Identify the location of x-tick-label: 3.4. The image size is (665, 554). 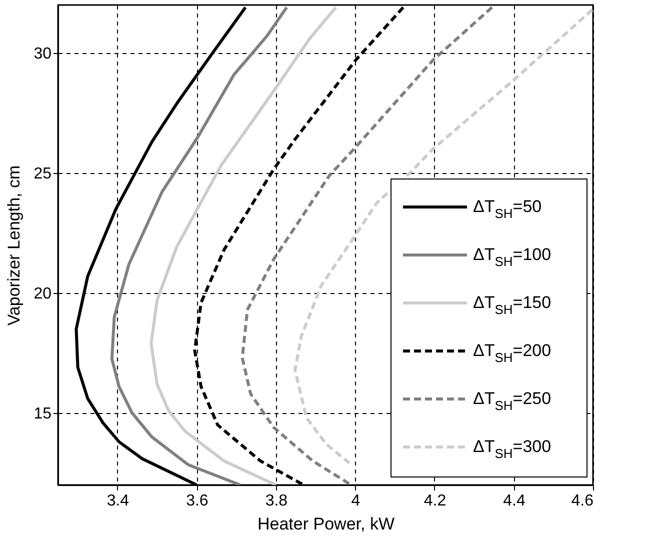
(118, 501).